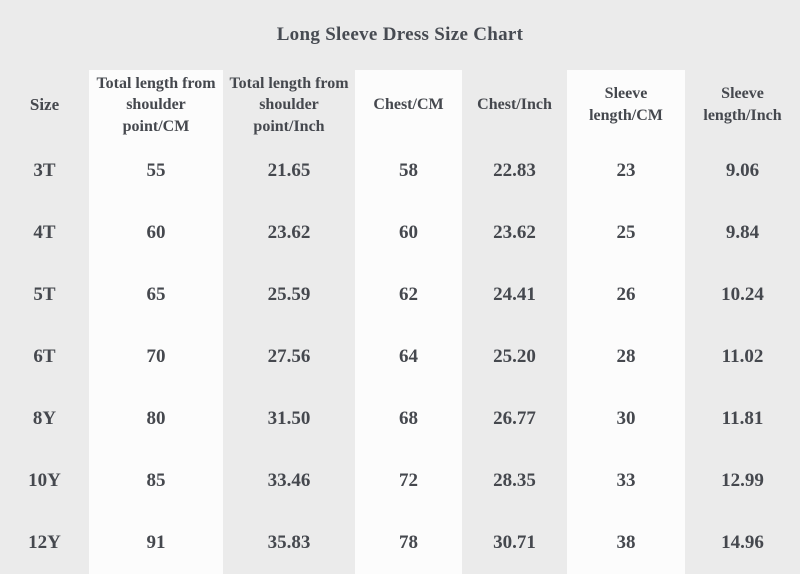  What do you see at coordinates (156, 481) in the screenshot?
I see `table-cell: 85` at bounding box center [156, 481].